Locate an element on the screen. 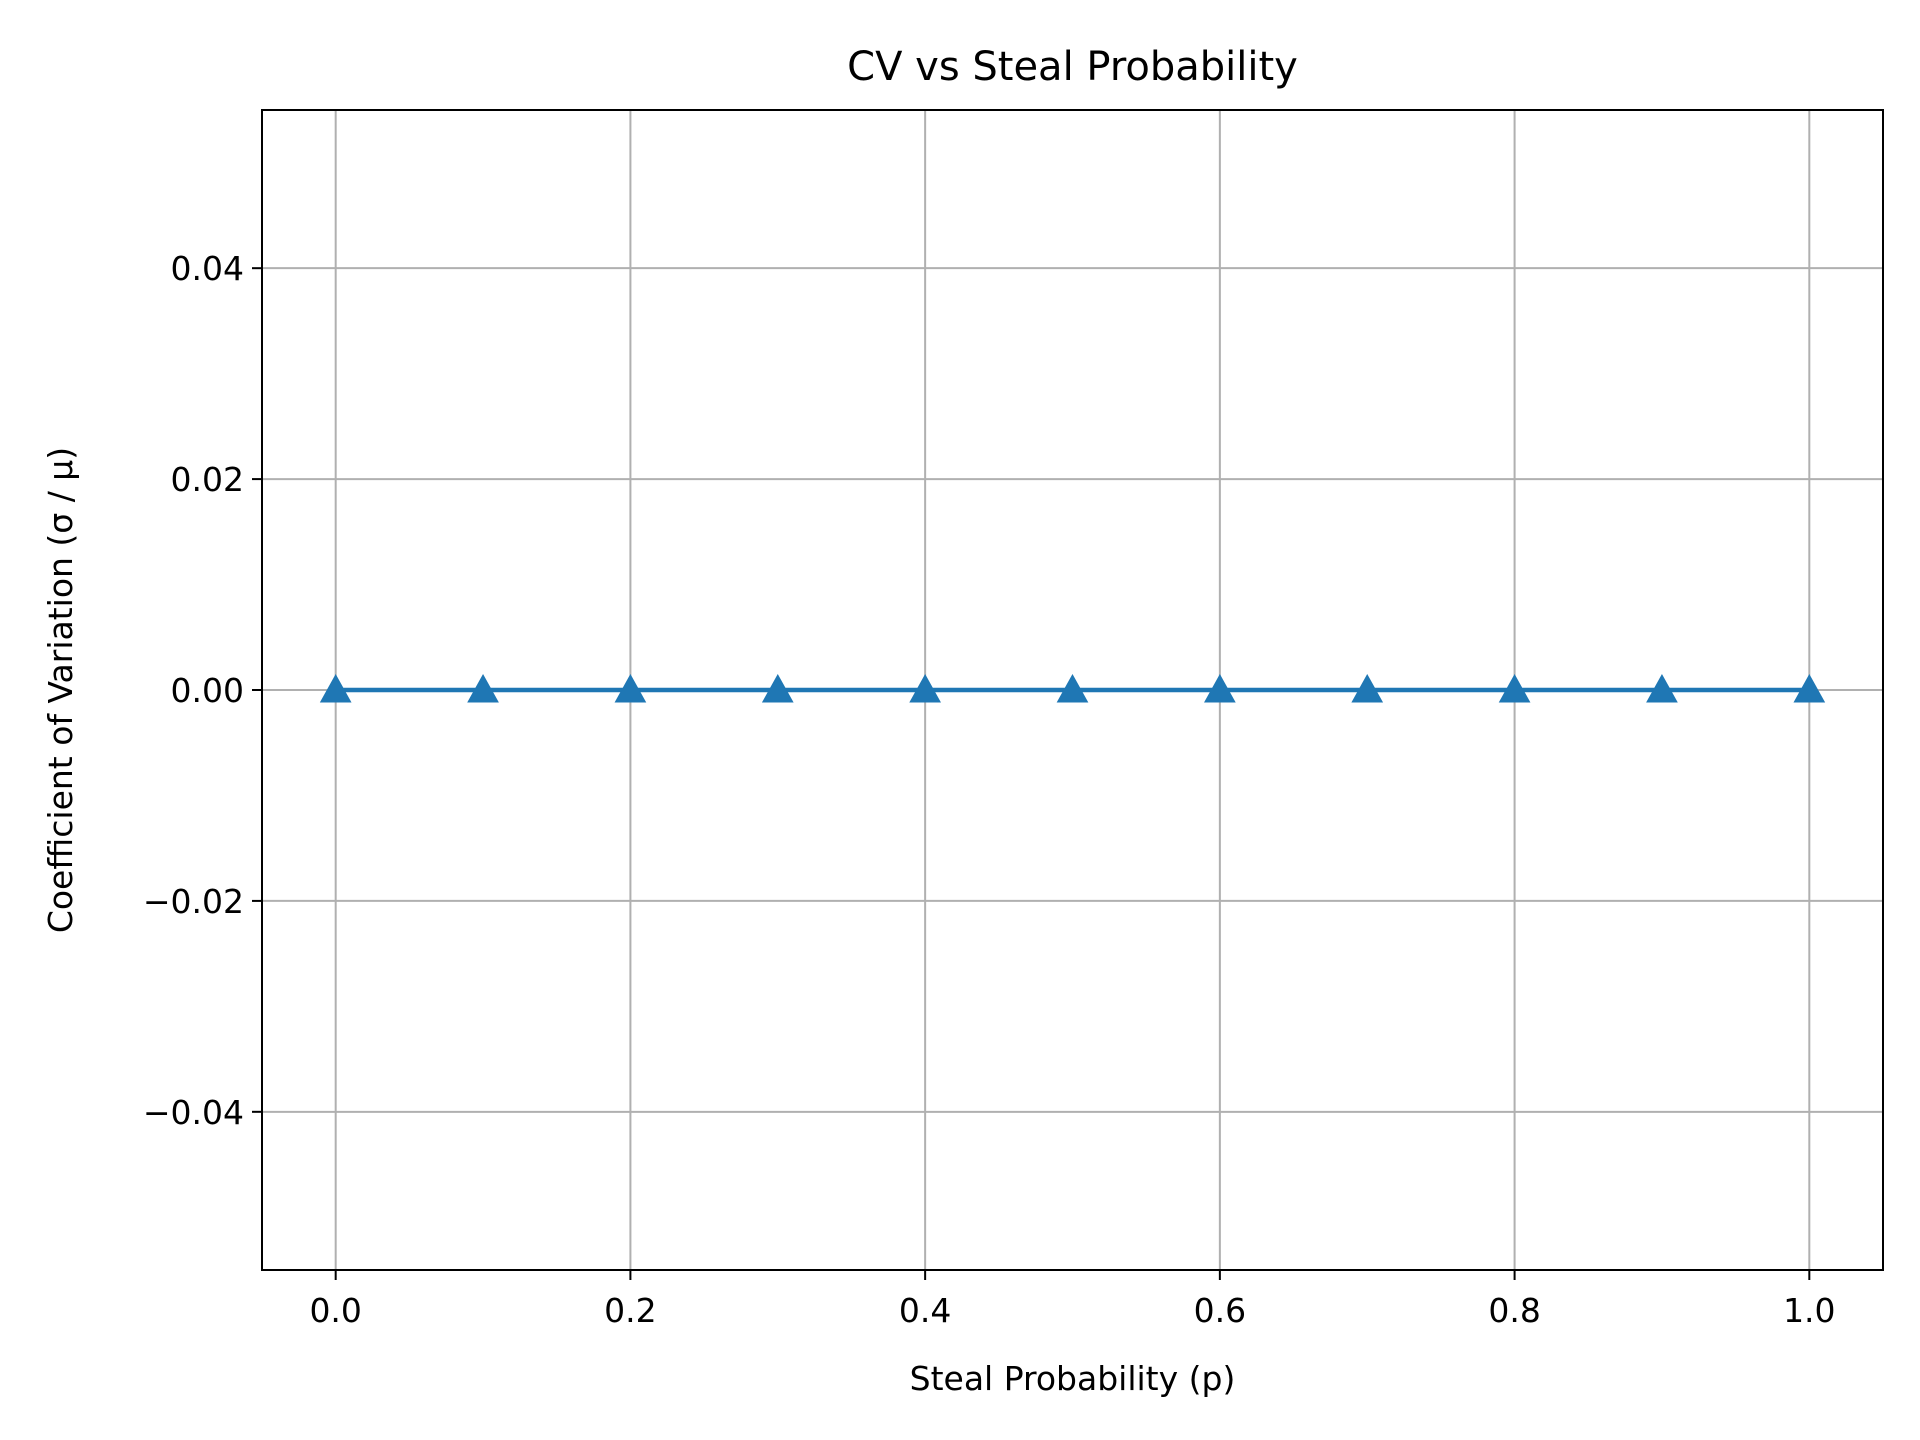 The width and height of the screenshot is (1920, 1440). x-tick-label: 0.6 is located at coordinates (1220, 1310).